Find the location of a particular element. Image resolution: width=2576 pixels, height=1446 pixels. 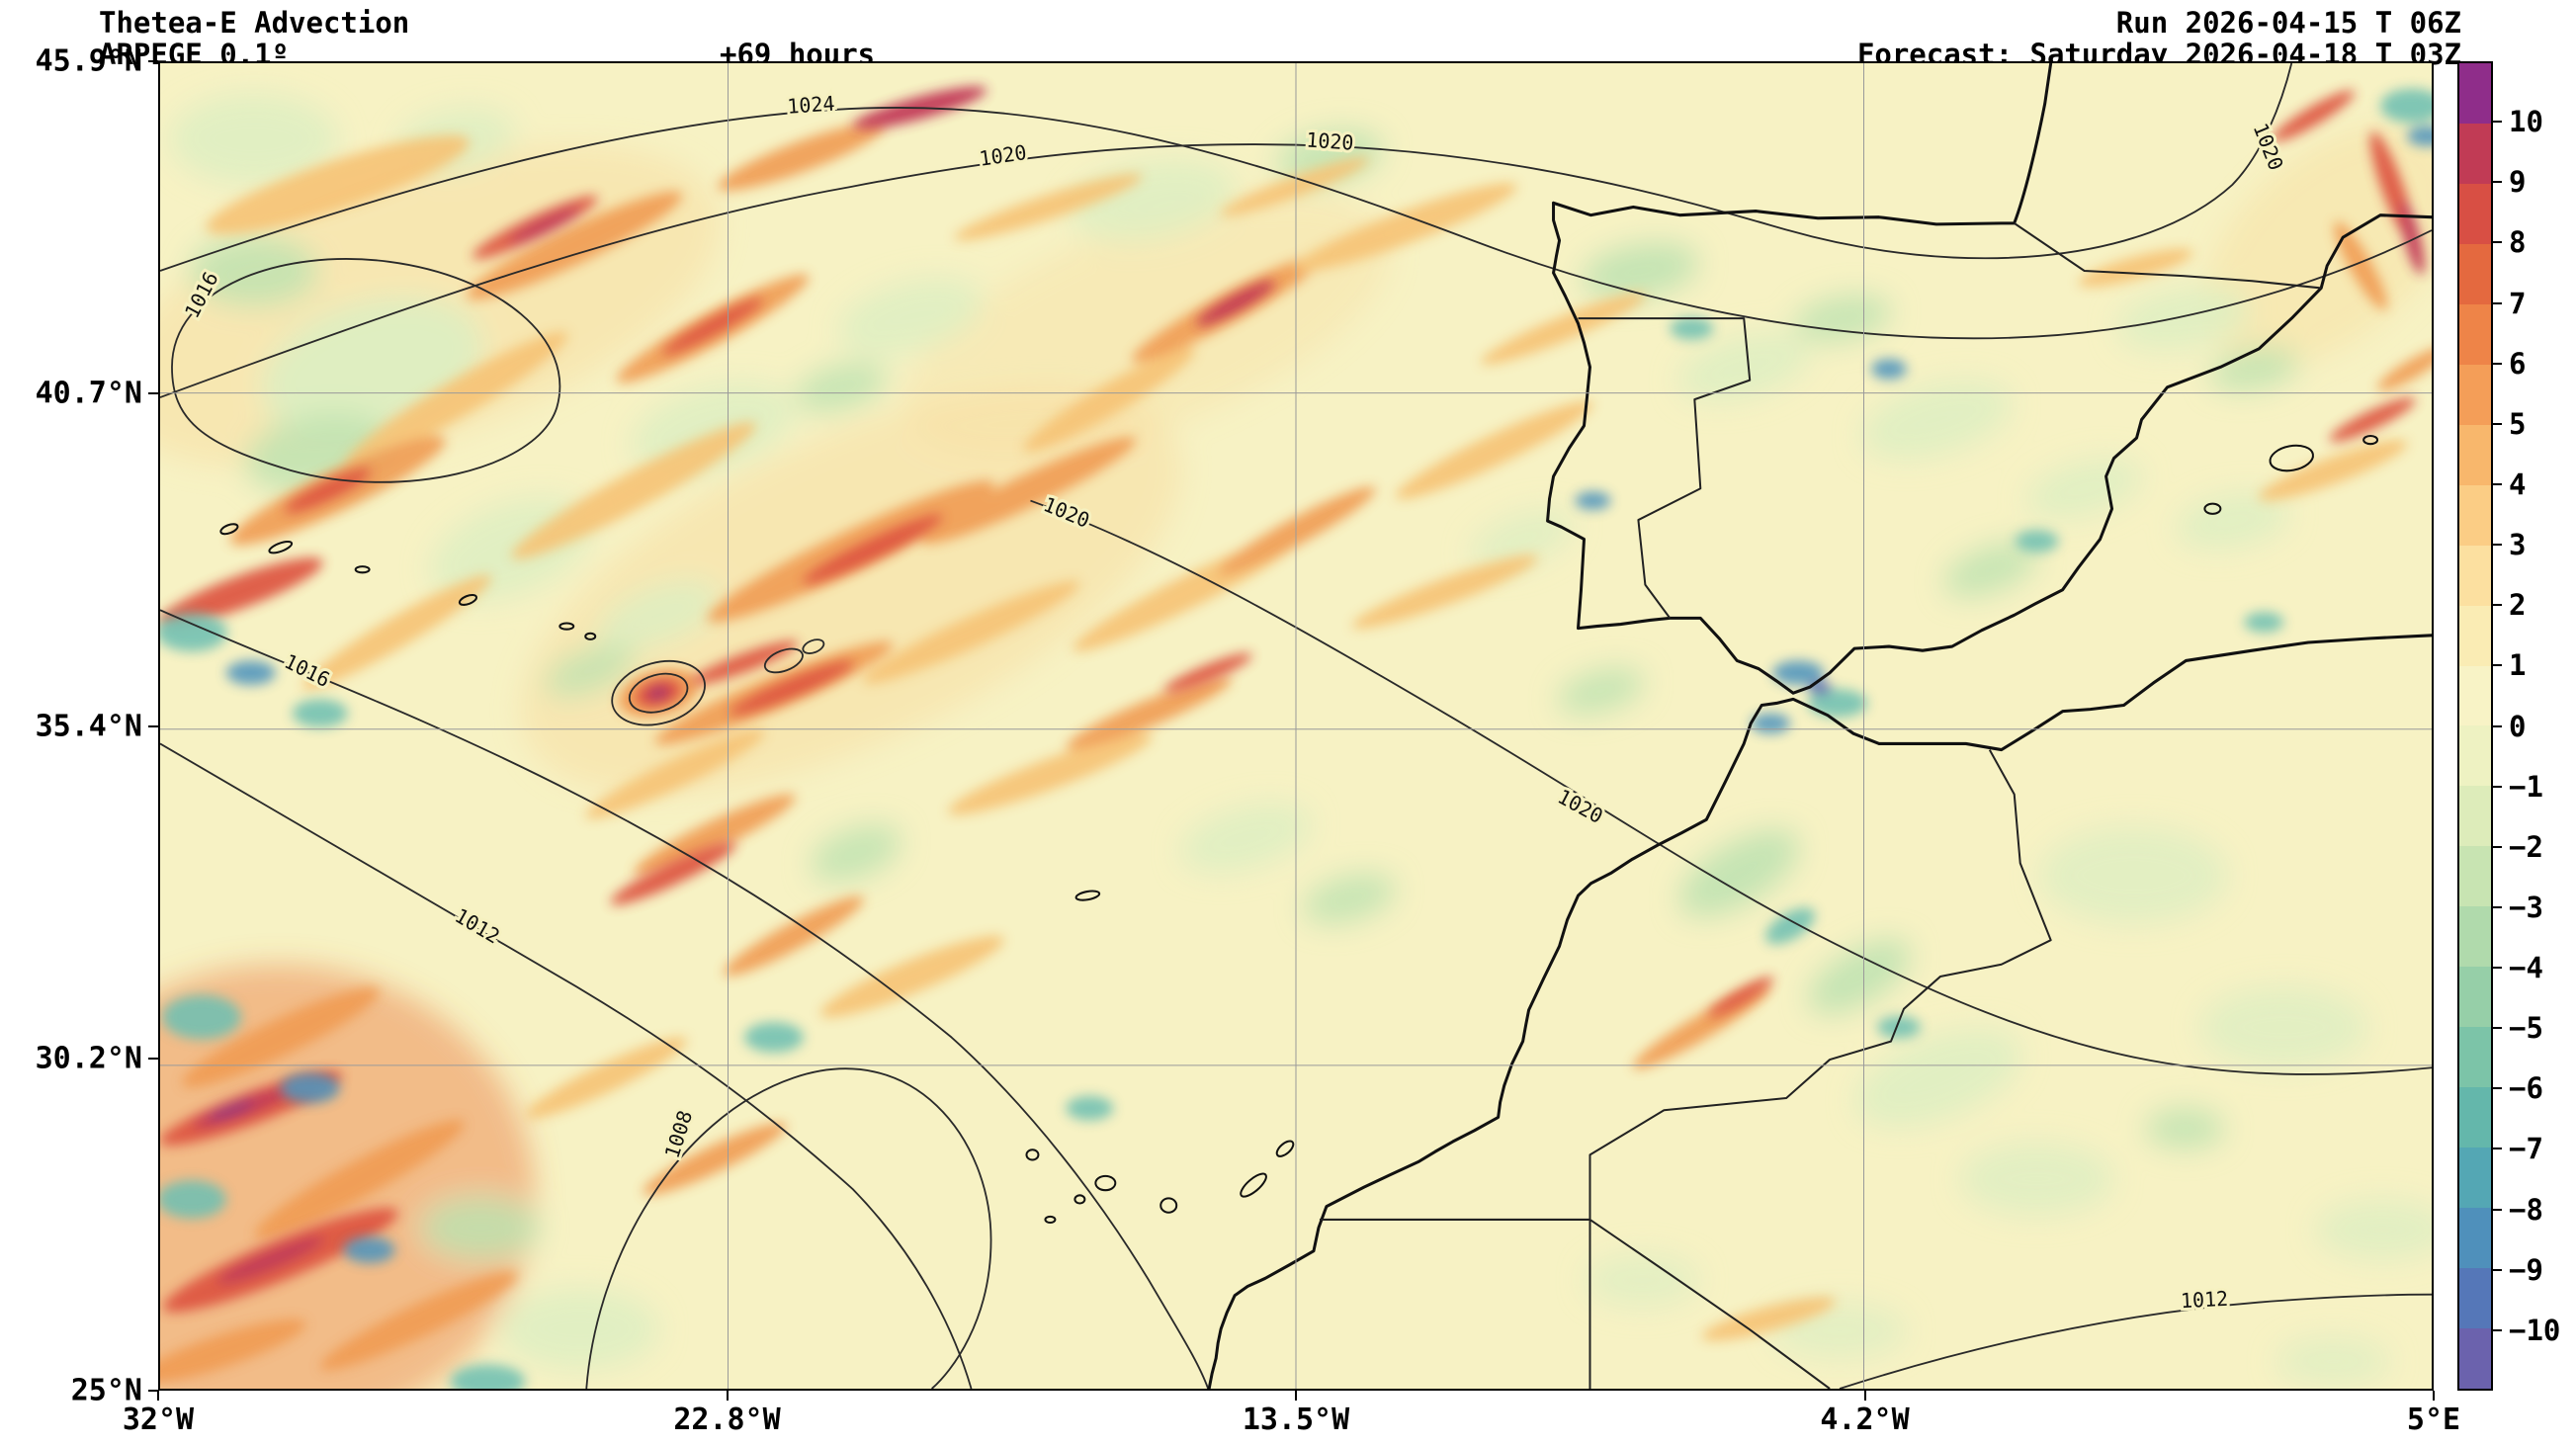

x-tick-label: 22.8°W is located at coordinates (727, 1420).